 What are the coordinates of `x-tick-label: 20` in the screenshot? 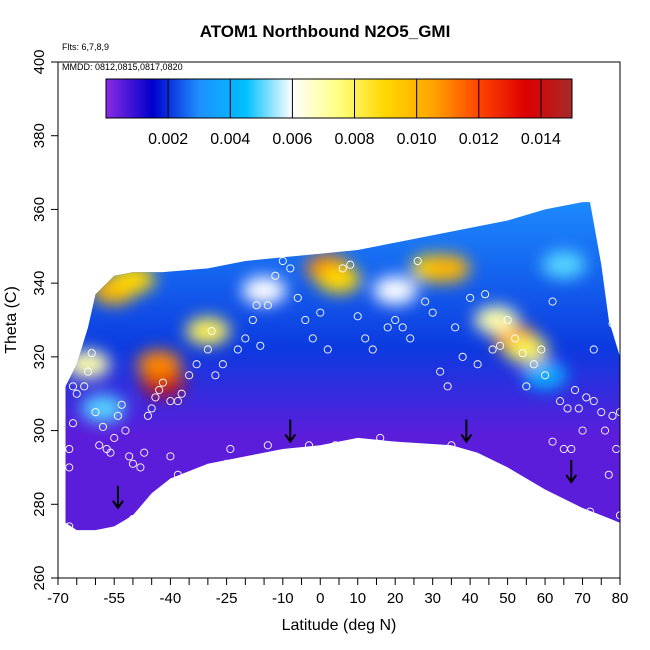 It's located at (395, 598).